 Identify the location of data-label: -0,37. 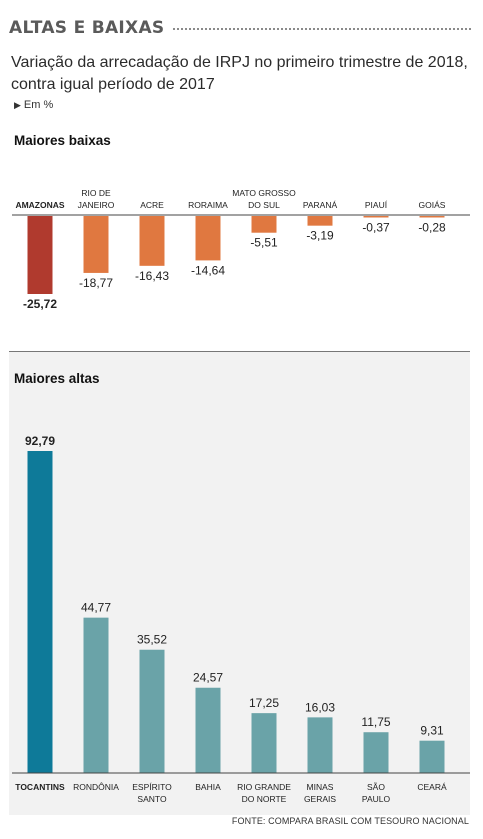
(376, 228).